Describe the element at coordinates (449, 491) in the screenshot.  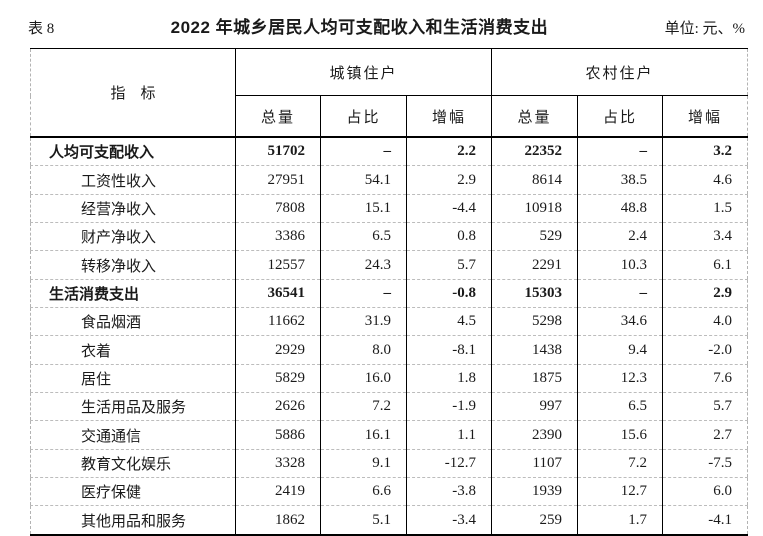
I see `value-cell: -3.8` at that location.